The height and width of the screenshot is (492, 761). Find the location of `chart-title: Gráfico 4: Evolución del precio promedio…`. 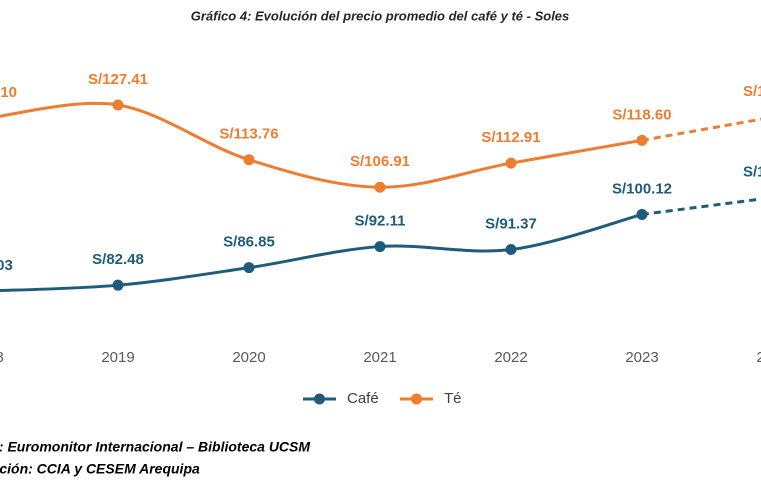

chart-title: Gráfico 4: Evolución del precio promedio… is located at coordinates (380, 15).